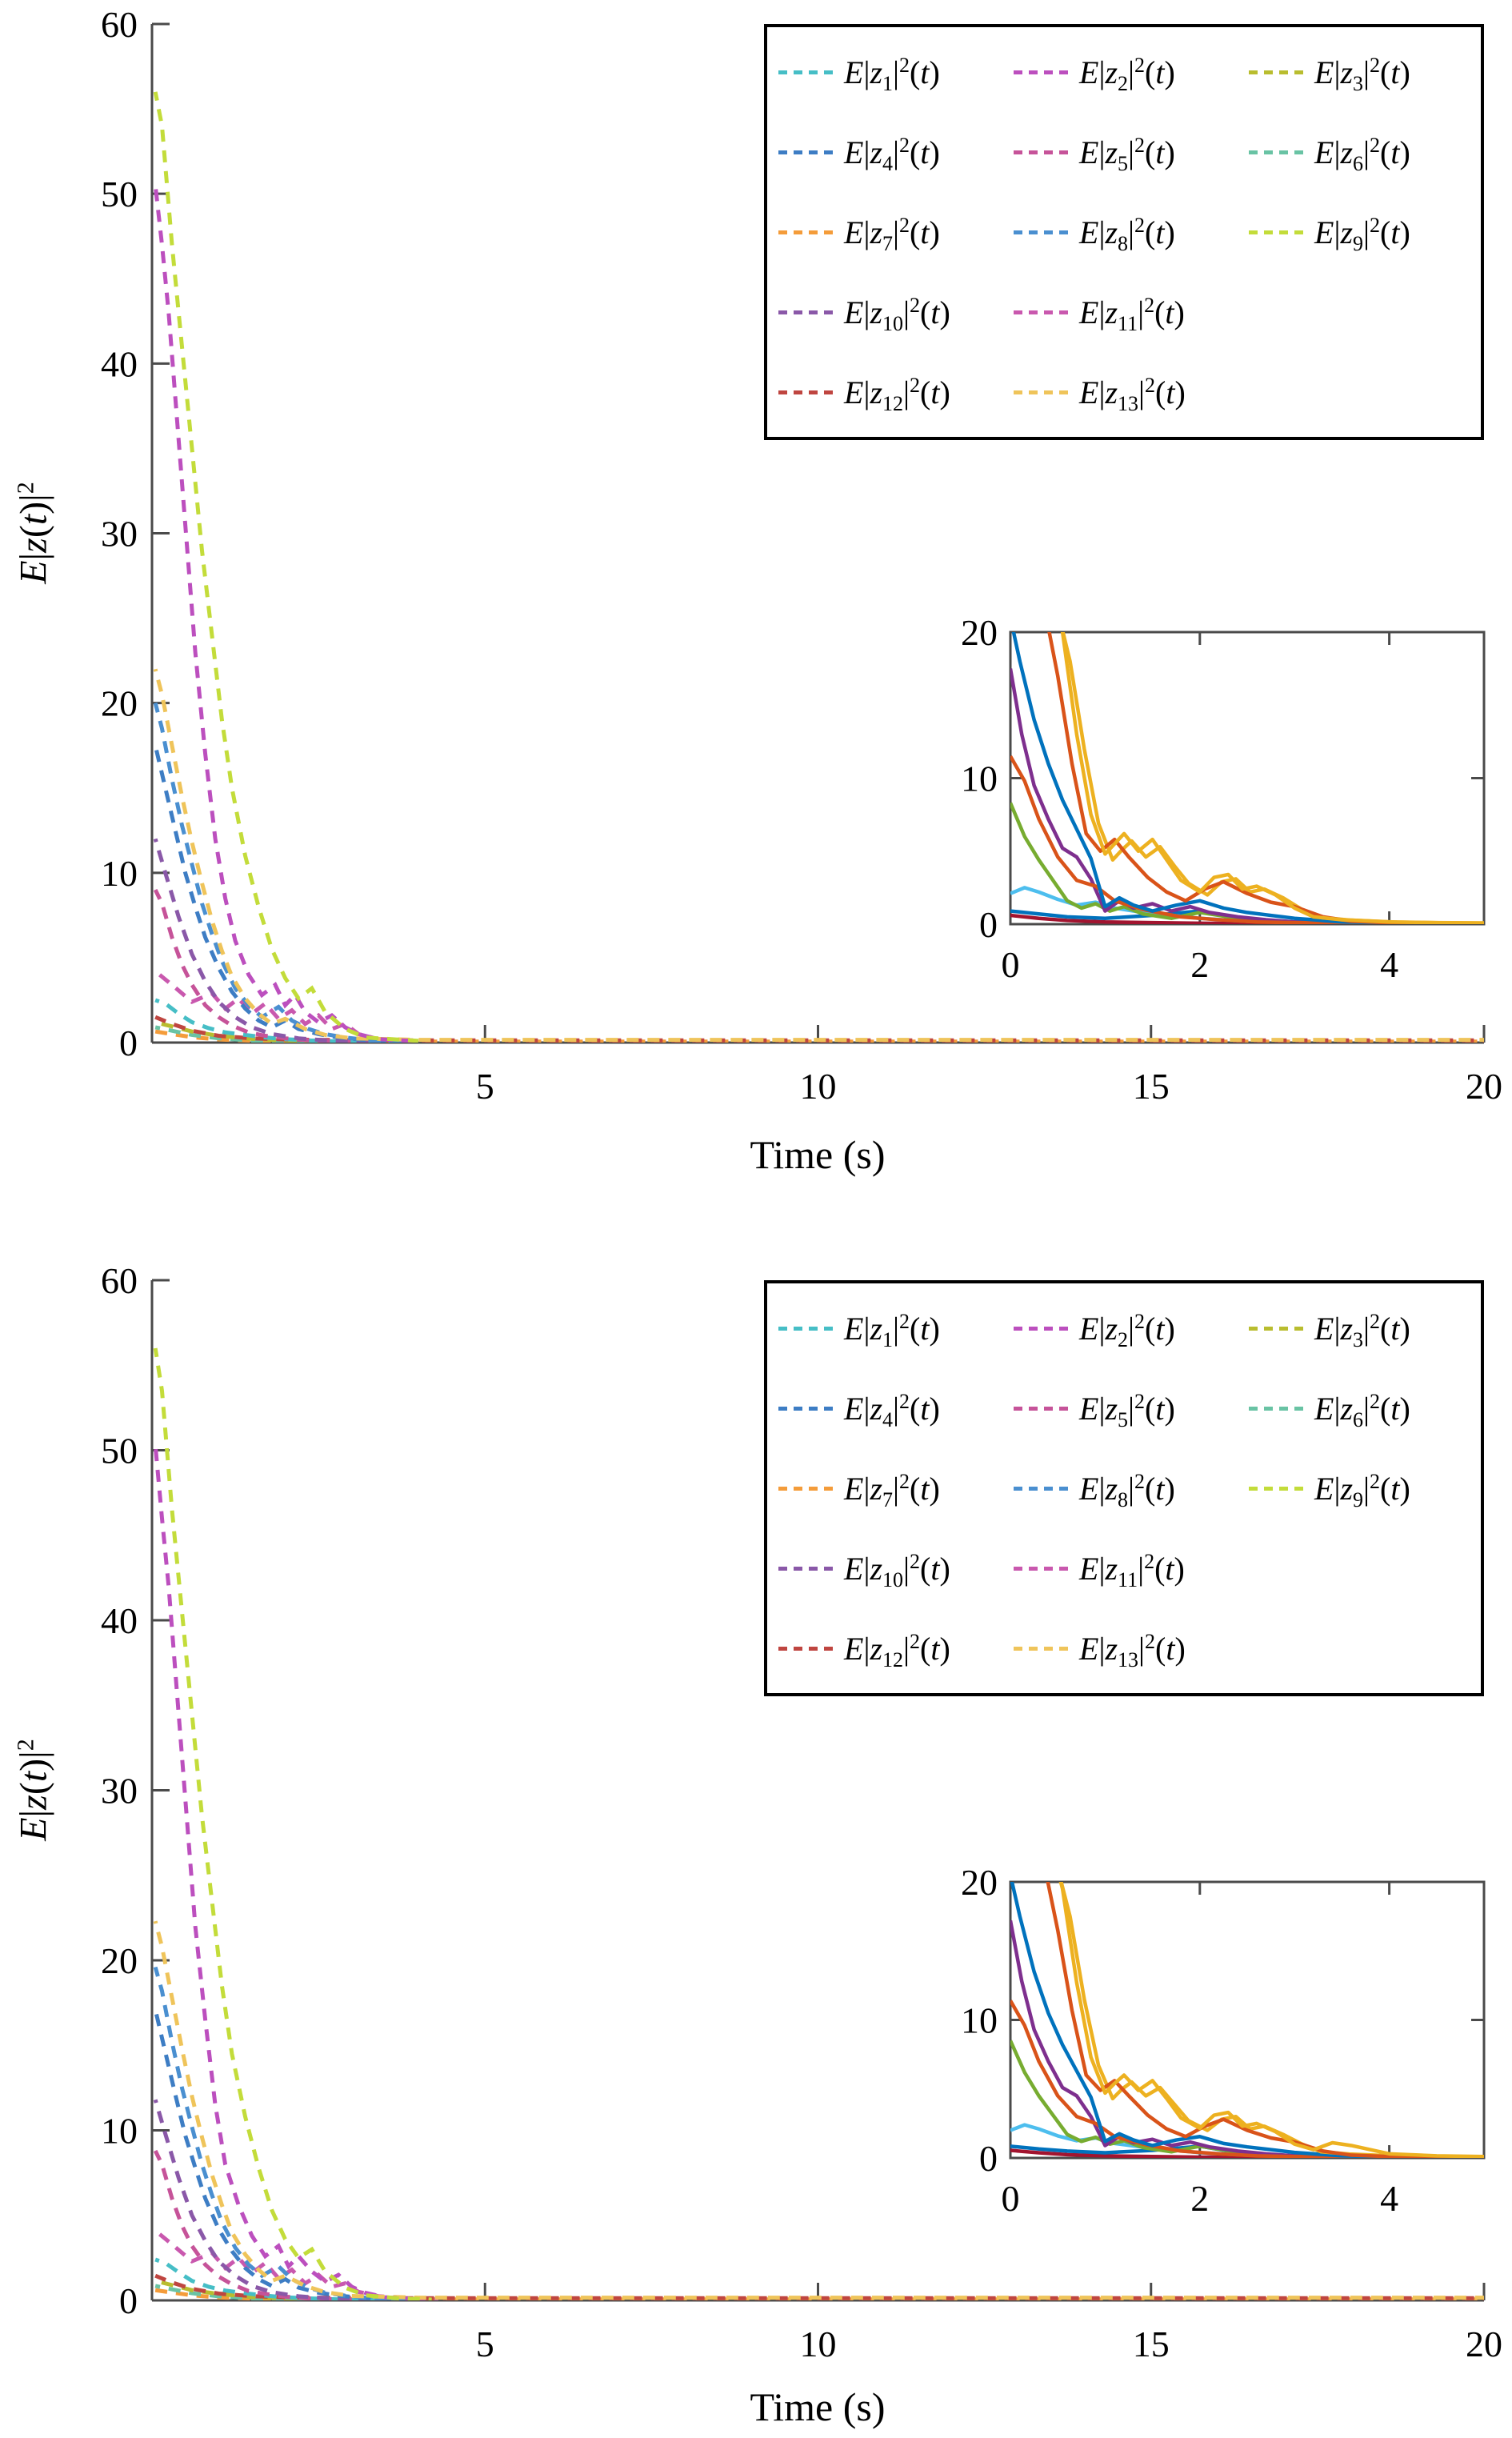 The image size is (1512, 2438). I want to click on curve-z5, so click(252, 966).